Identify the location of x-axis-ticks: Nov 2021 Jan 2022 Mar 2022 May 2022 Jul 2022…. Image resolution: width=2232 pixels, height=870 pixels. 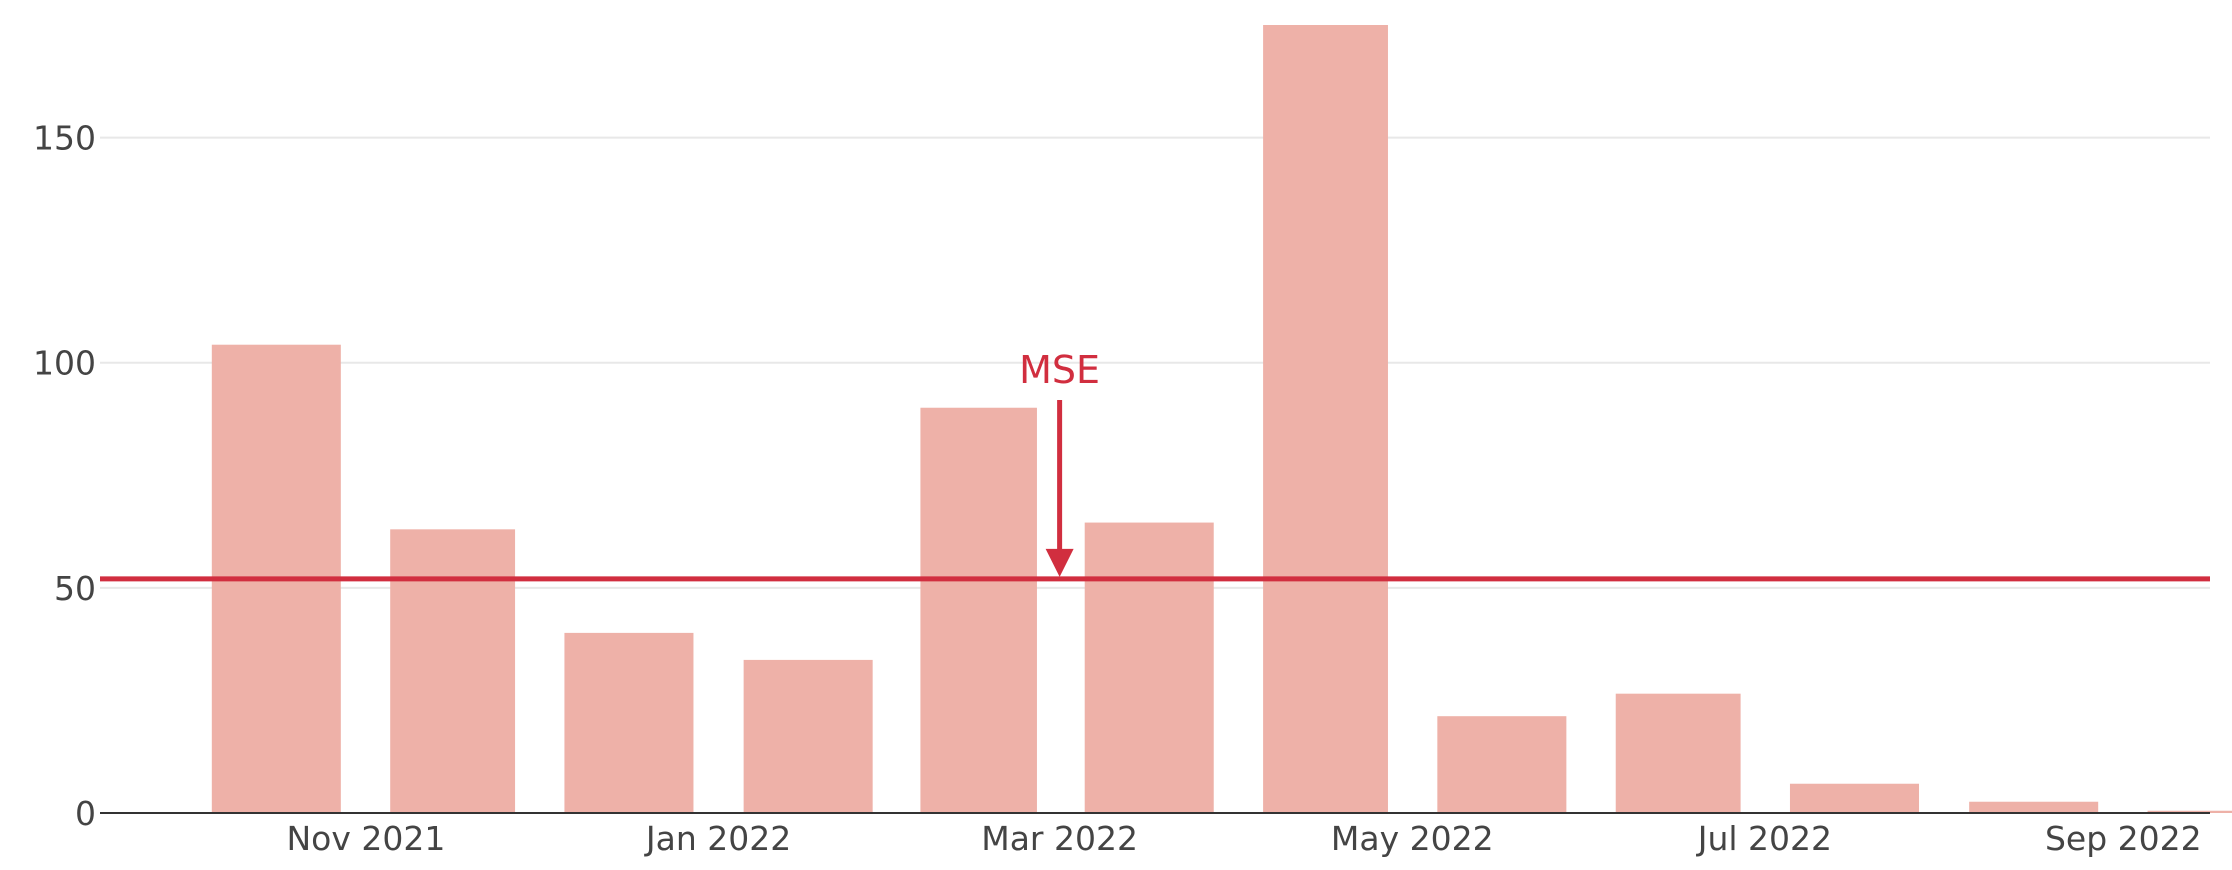
(1243, 838).